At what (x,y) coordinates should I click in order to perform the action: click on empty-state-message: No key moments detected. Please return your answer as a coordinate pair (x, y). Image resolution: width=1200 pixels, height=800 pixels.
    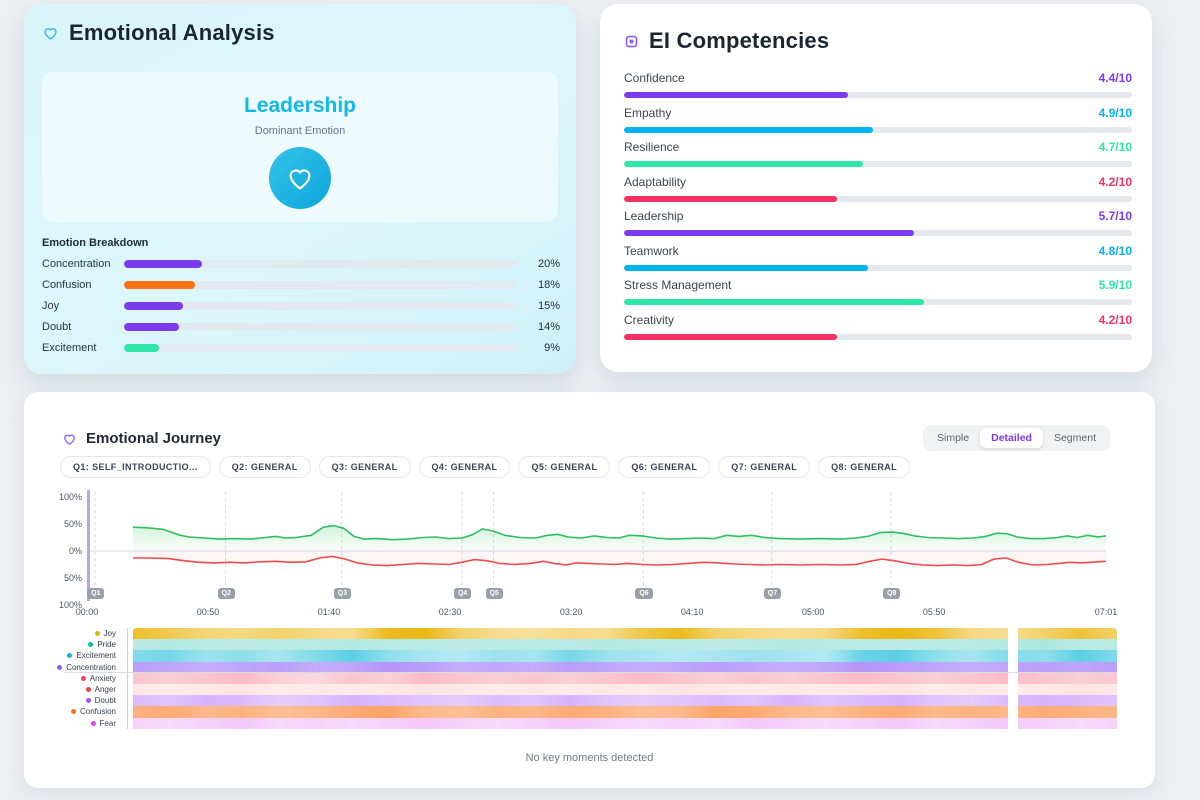
    Looking at the image, I should click on (589, 758).